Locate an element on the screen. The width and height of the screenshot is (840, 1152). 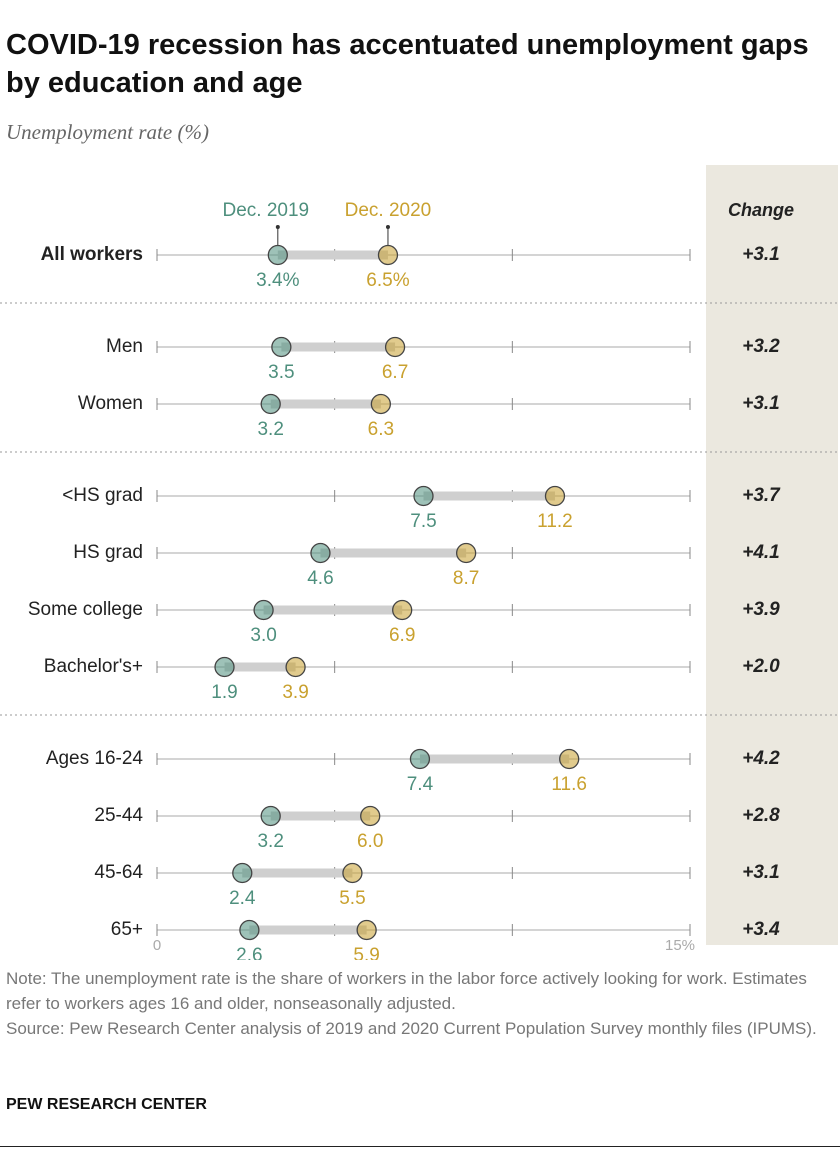
chart-subtitle: Unemployment rate (%) is located at coordinates (107, 132).